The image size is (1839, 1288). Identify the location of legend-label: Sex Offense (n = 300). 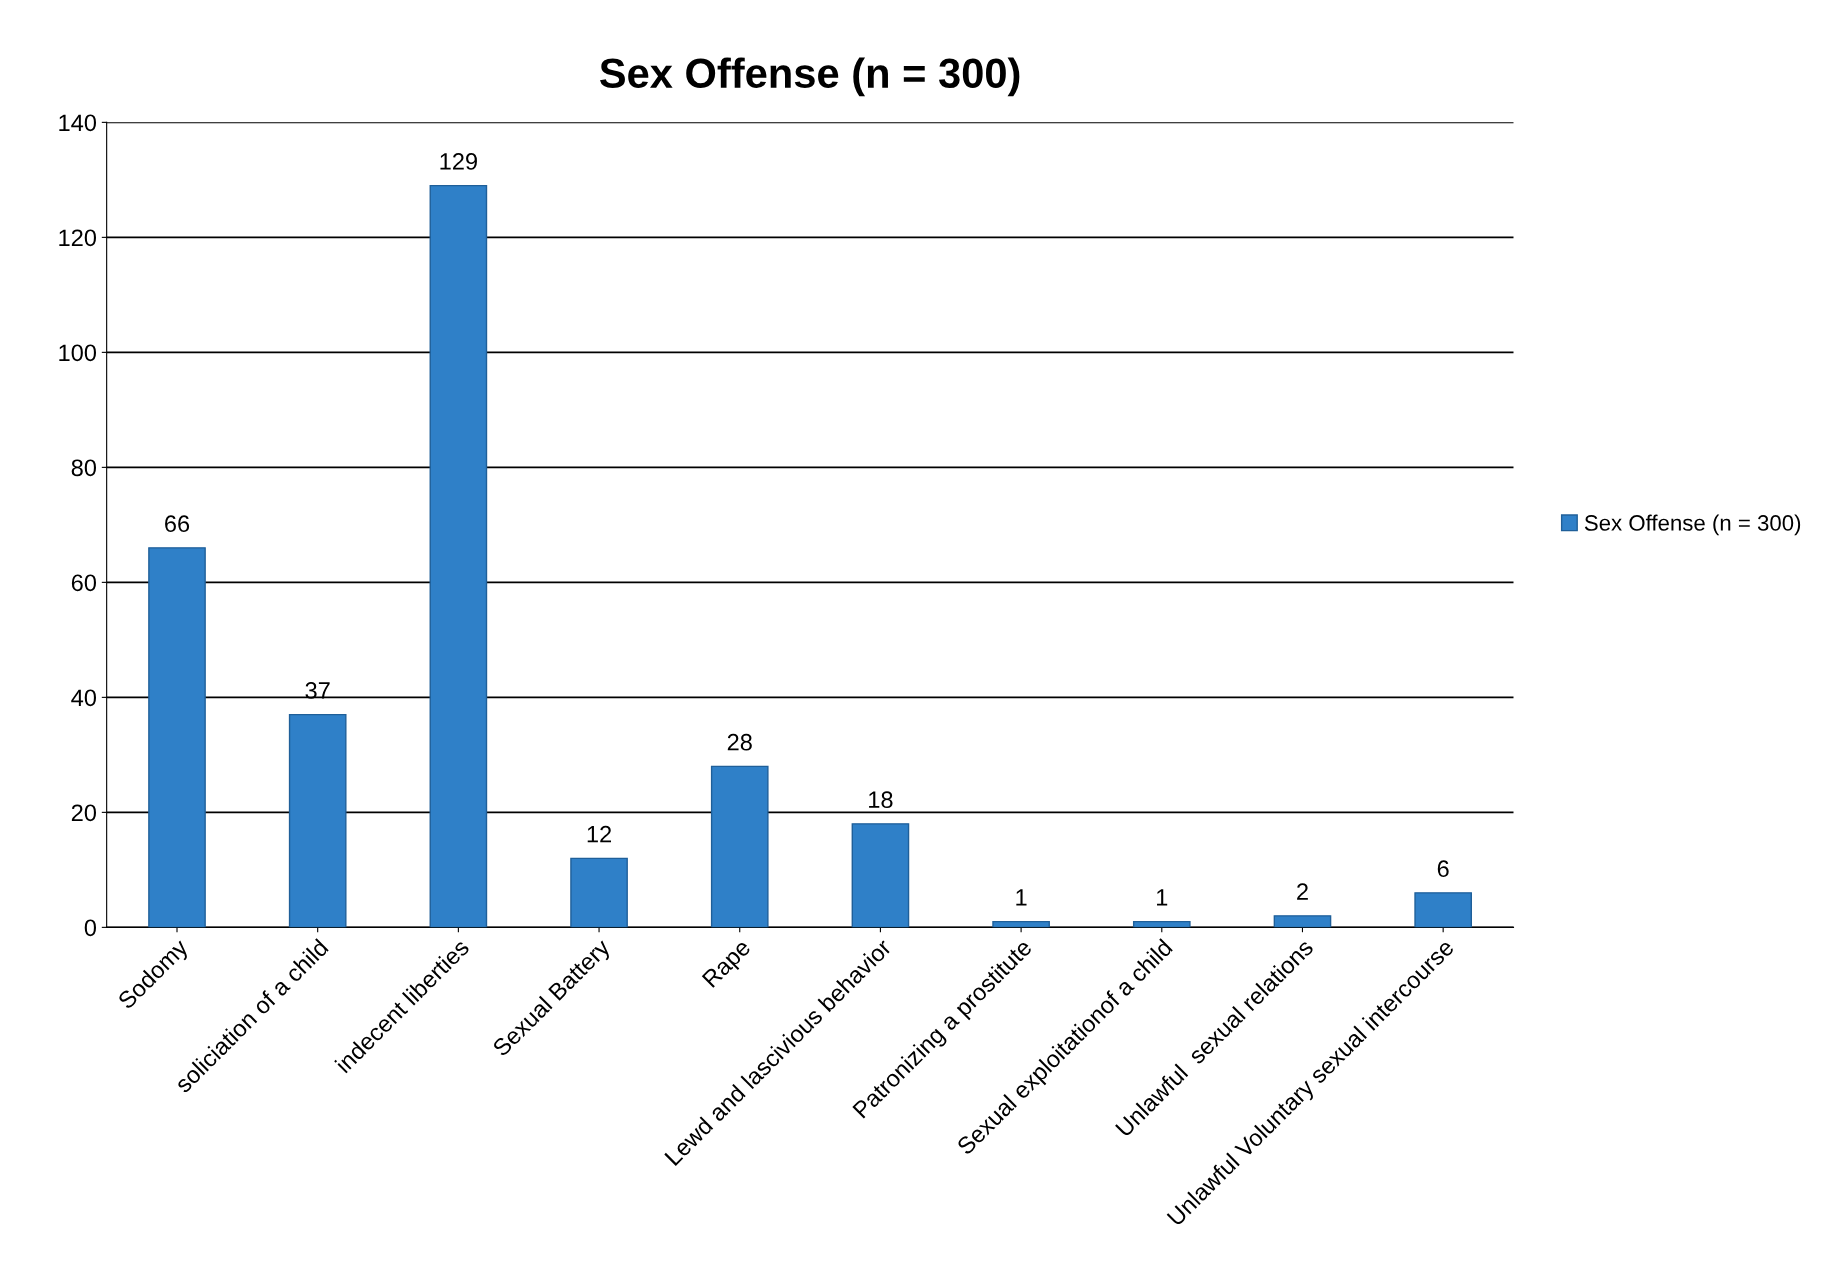
(1692, 525).